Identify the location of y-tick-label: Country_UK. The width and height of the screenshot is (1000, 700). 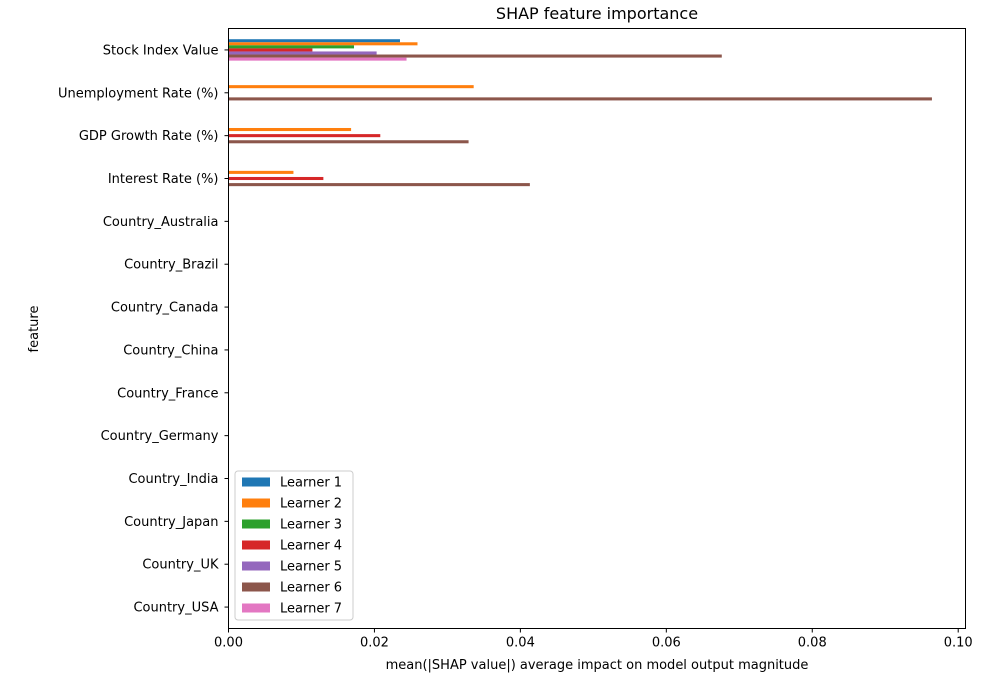
(180, 565).